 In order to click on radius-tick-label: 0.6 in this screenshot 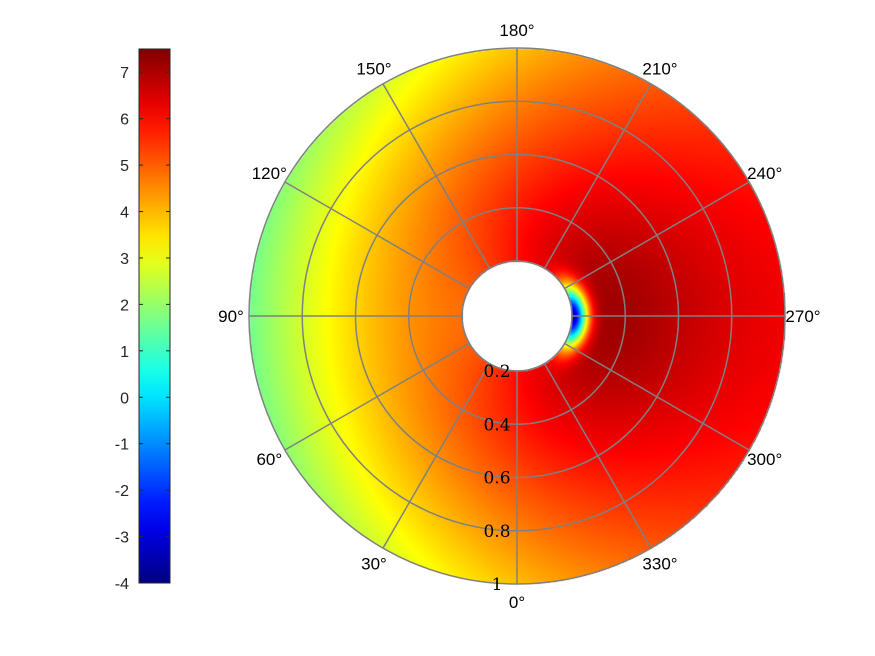, I will do `click(496, 479)`.